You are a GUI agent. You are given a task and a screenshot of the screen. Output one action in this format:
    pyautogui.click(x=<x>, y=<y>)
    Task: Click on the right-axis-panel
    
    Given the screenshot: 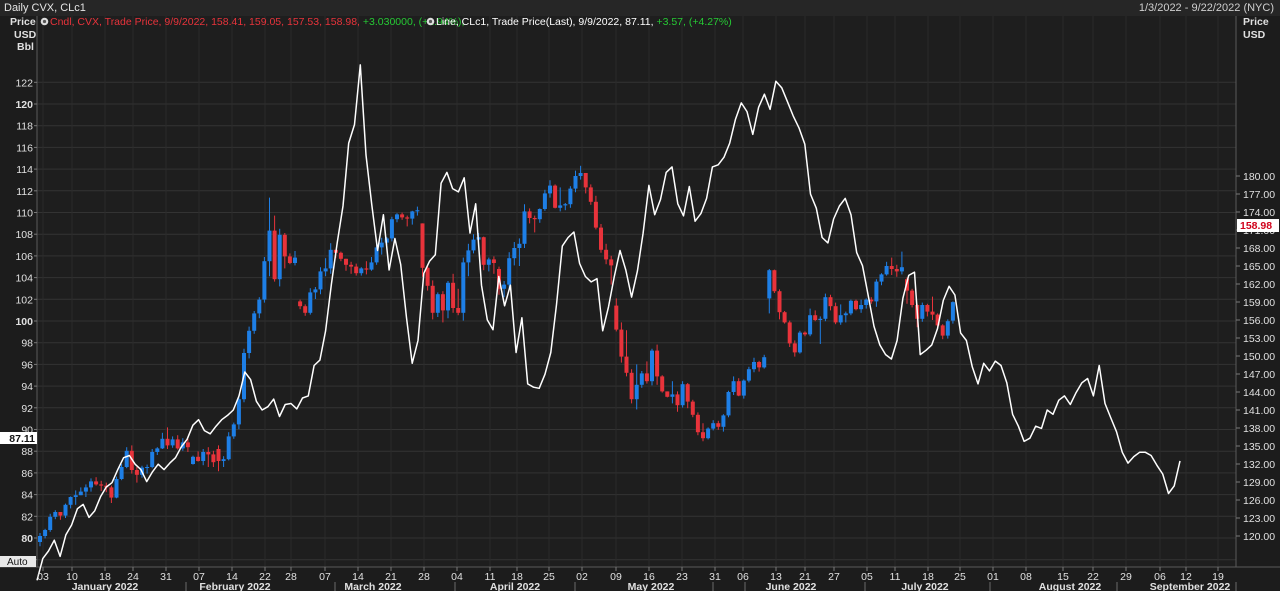 What is the action you would take?
    pyautogui.click(x=1258, y=291)
    